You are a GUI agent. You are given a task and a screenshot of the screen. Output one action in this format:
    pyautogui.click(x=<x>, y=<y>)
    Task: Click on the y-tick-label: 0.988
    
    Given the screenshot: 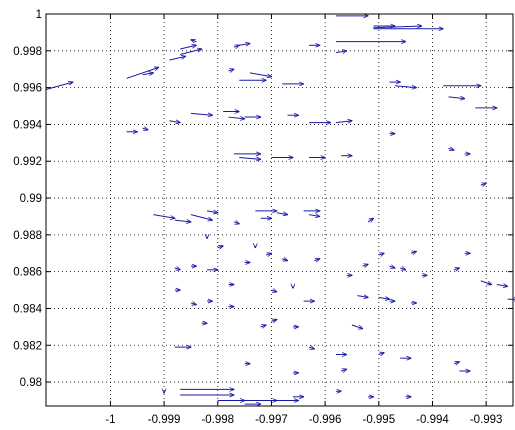 What is the action you would take?
    pyautogui.click(x=27, y=236)
    